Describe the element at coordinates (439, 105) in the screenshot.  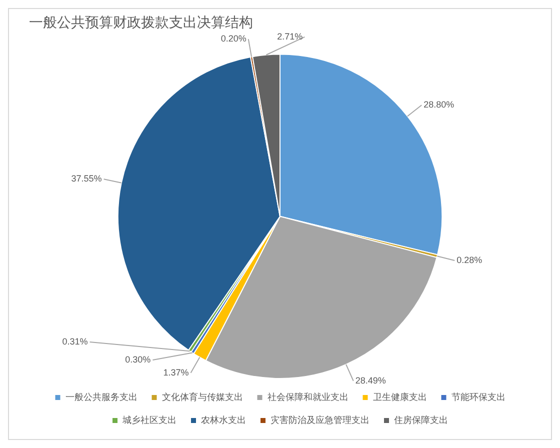
I see `data-label: 28.80%` at that location.